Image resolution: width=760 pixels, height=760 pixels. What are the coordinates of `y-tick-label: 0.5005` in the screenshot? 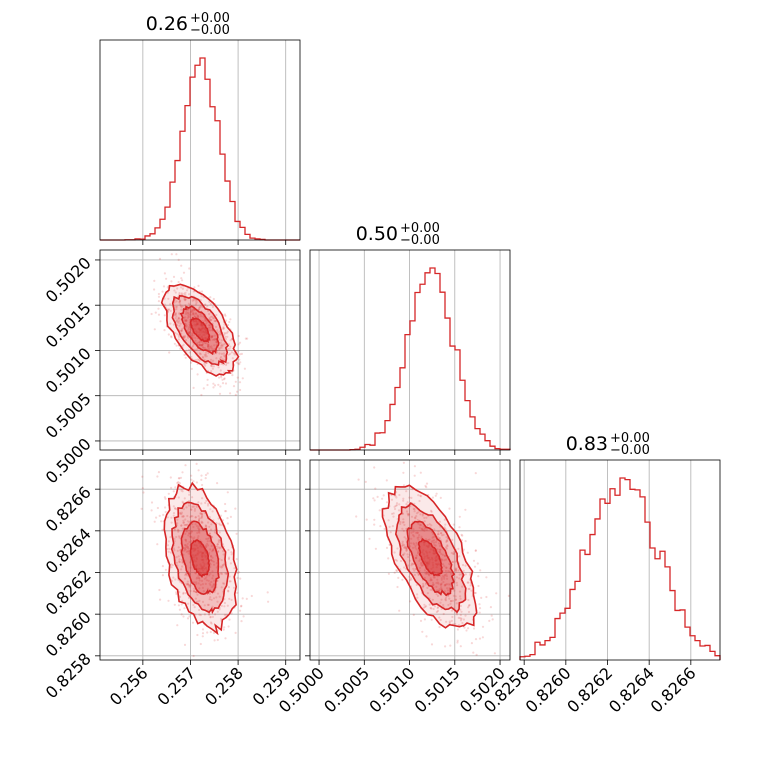 It's located at (68, 415).